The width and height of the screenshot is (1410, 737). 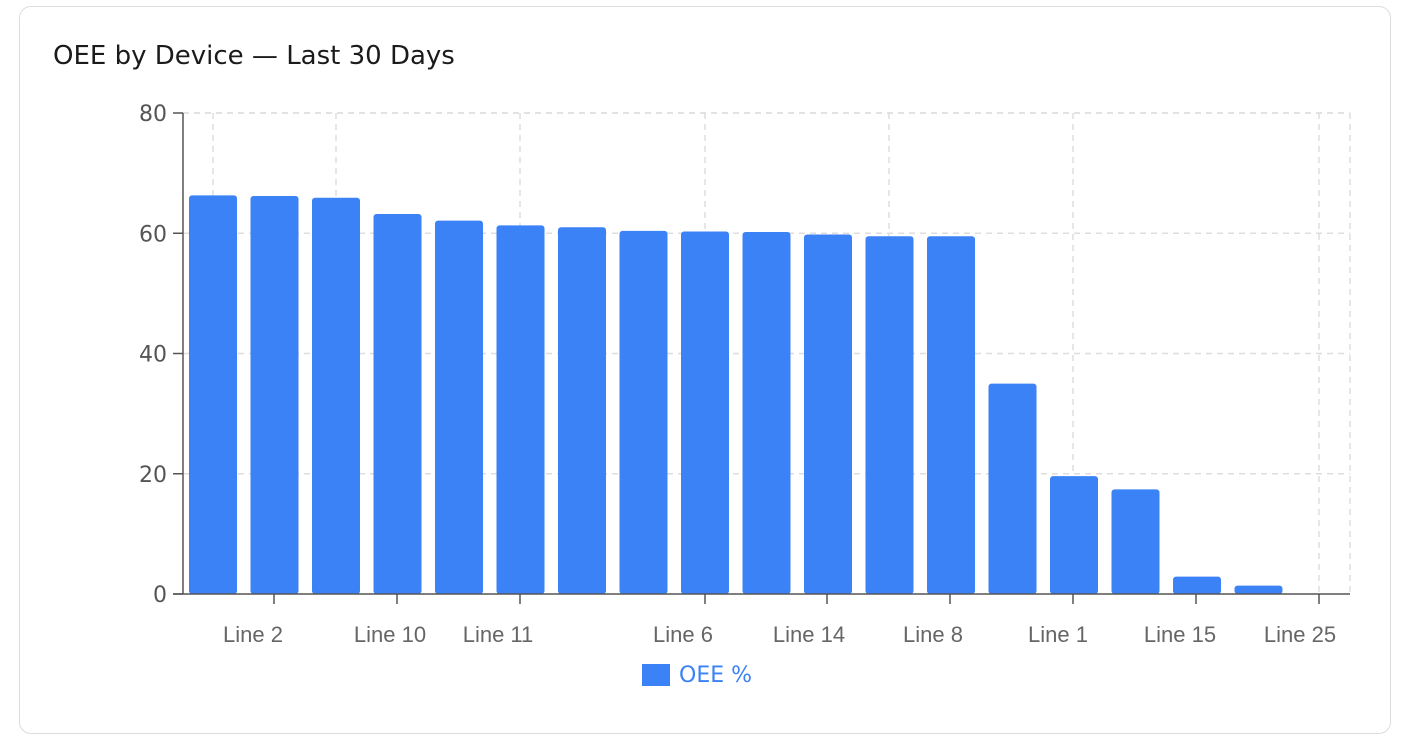 I want to click on y-tick-label: 40, so click(x=153, y=355).